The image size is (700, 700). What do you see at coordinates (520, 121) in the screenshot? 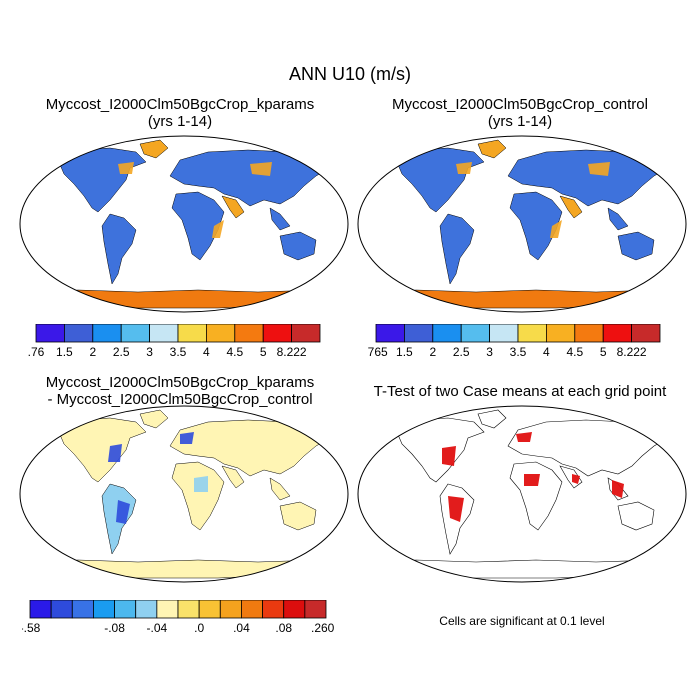
I see `panel-2-title-line2: (yrs 1-14)` at bounding box center [520, 121].